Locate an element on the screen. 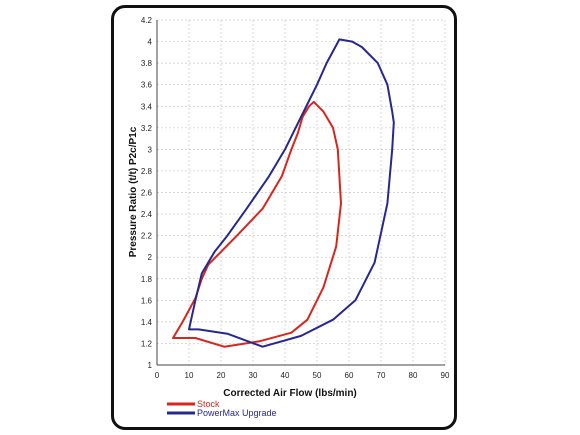 Image resolution: width=580 pixels, height=435 pixels. x-tick-label: 70 is located at coordinates (381, 375).